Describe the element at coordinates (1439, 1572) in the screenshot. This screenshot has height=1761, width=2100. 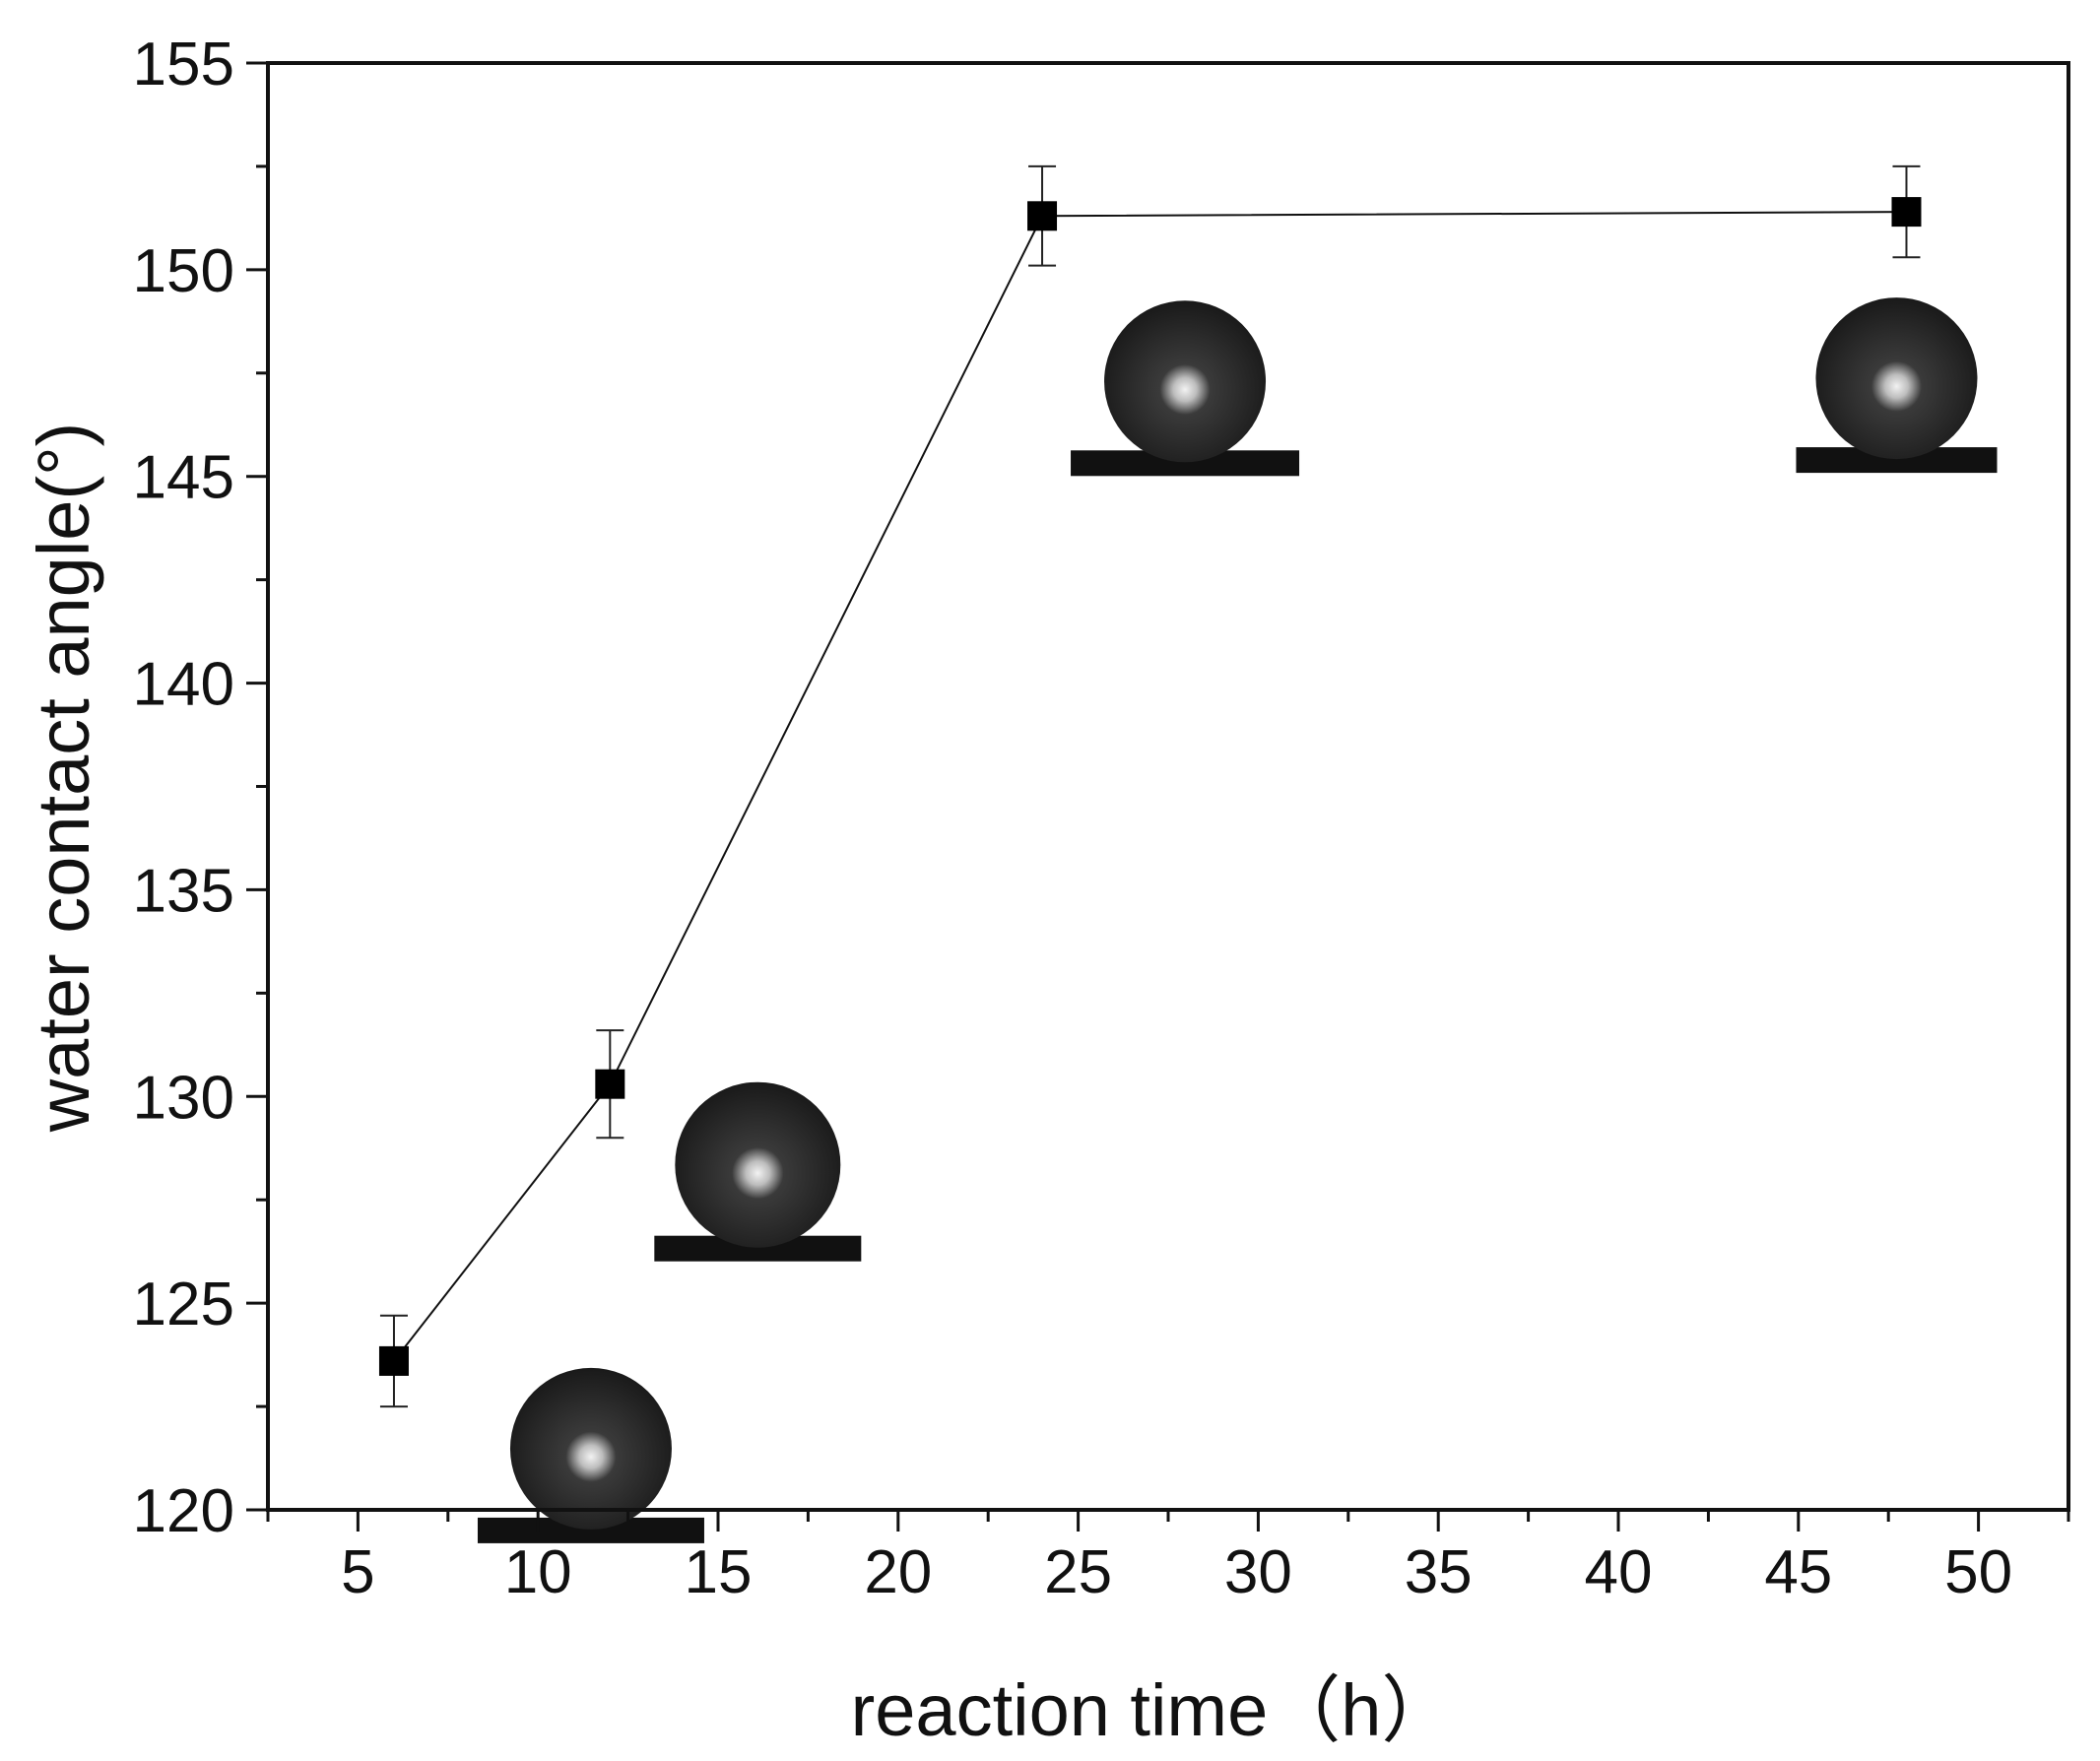
I see `x-tick-label: 35` at that location.